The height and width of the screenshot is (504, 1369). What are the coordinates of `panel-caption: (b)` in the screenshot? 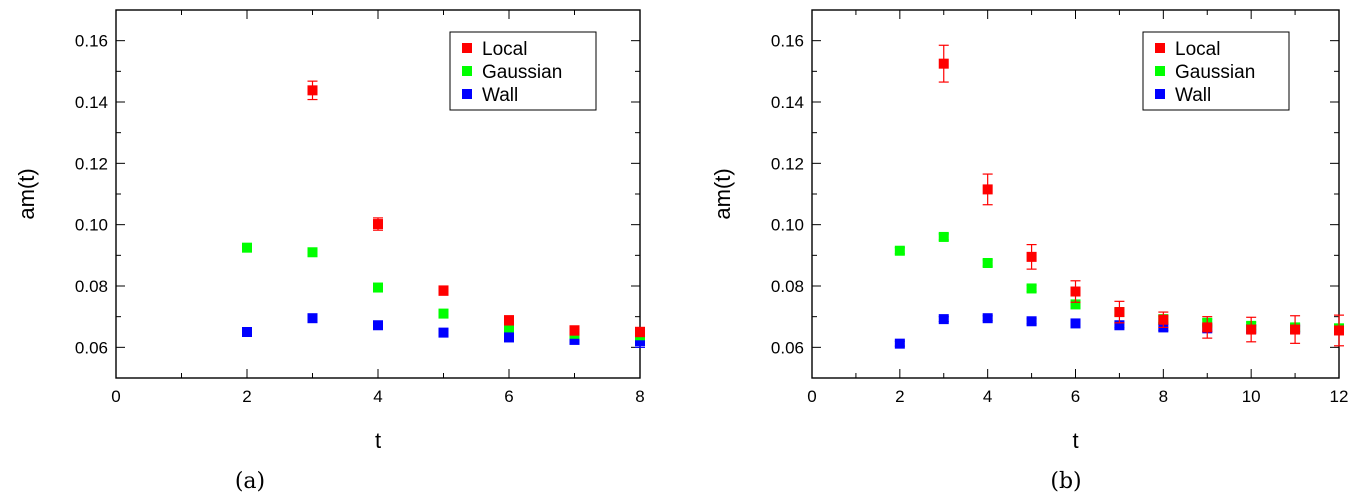 It's located at (1065, 481).